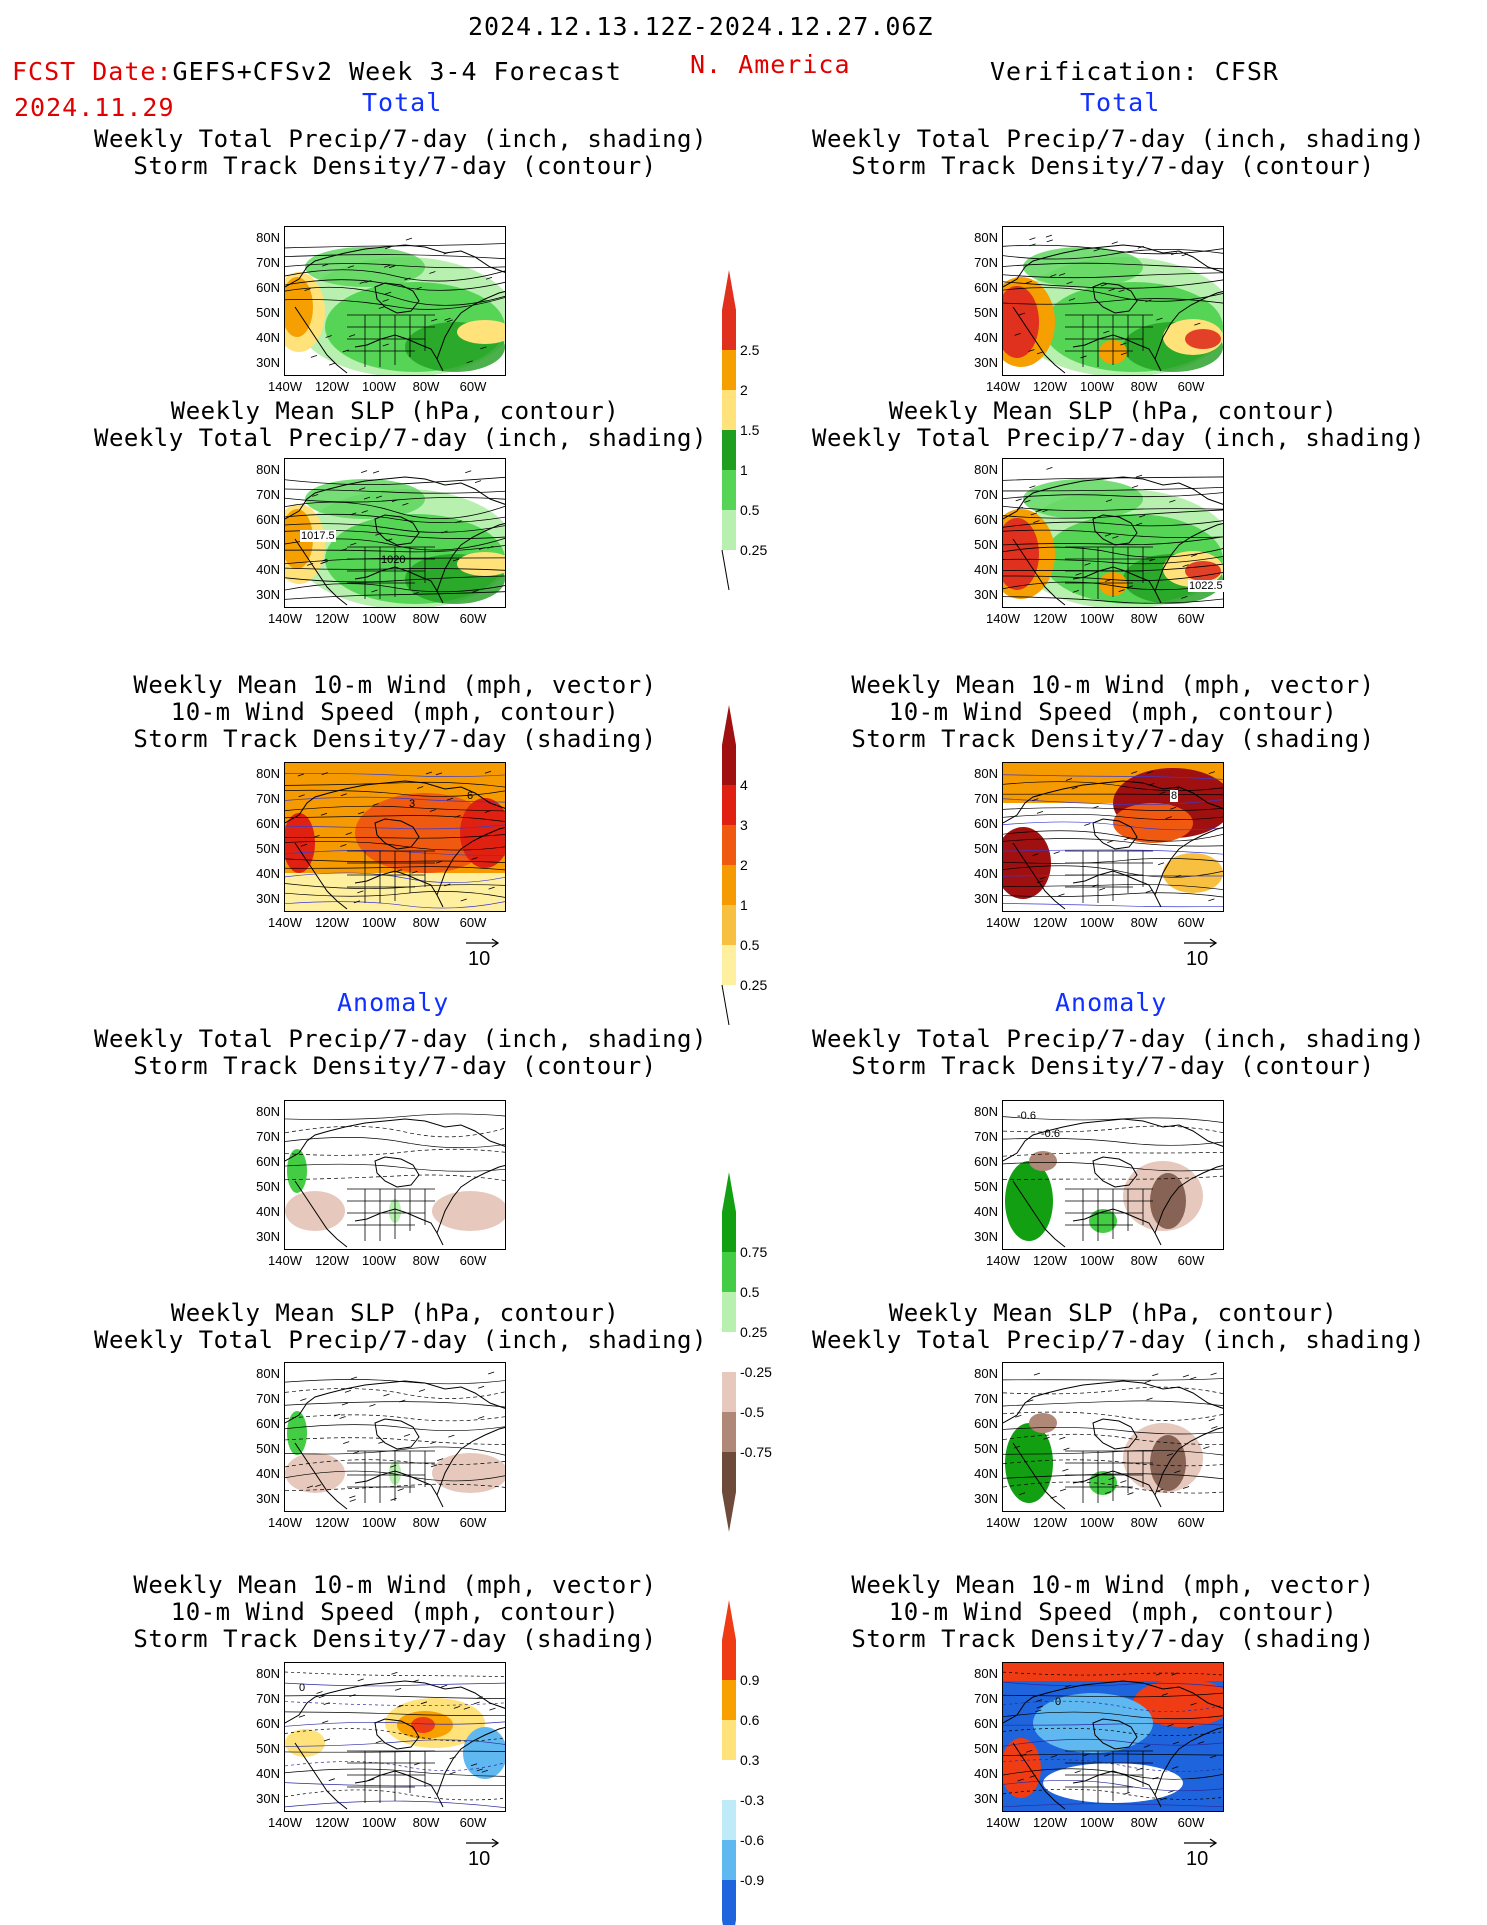  What do you see at coordinates (94, 107) in the screenshot?
I see `fcst-date: 2024.11.29` at bounding box center [94, 107].